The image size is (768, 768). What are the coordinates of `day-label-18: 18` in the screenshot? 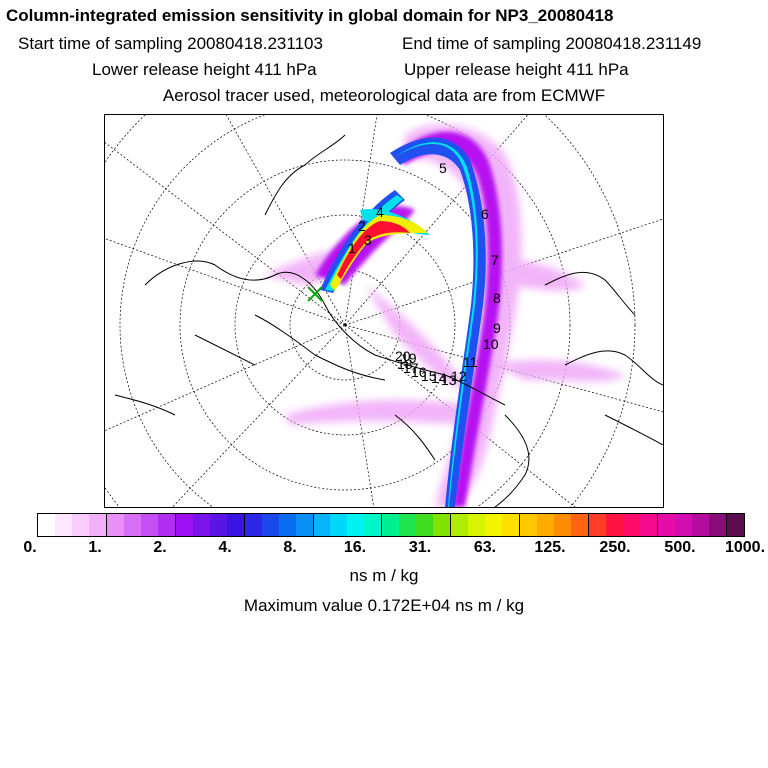 It's located at (405, 364).